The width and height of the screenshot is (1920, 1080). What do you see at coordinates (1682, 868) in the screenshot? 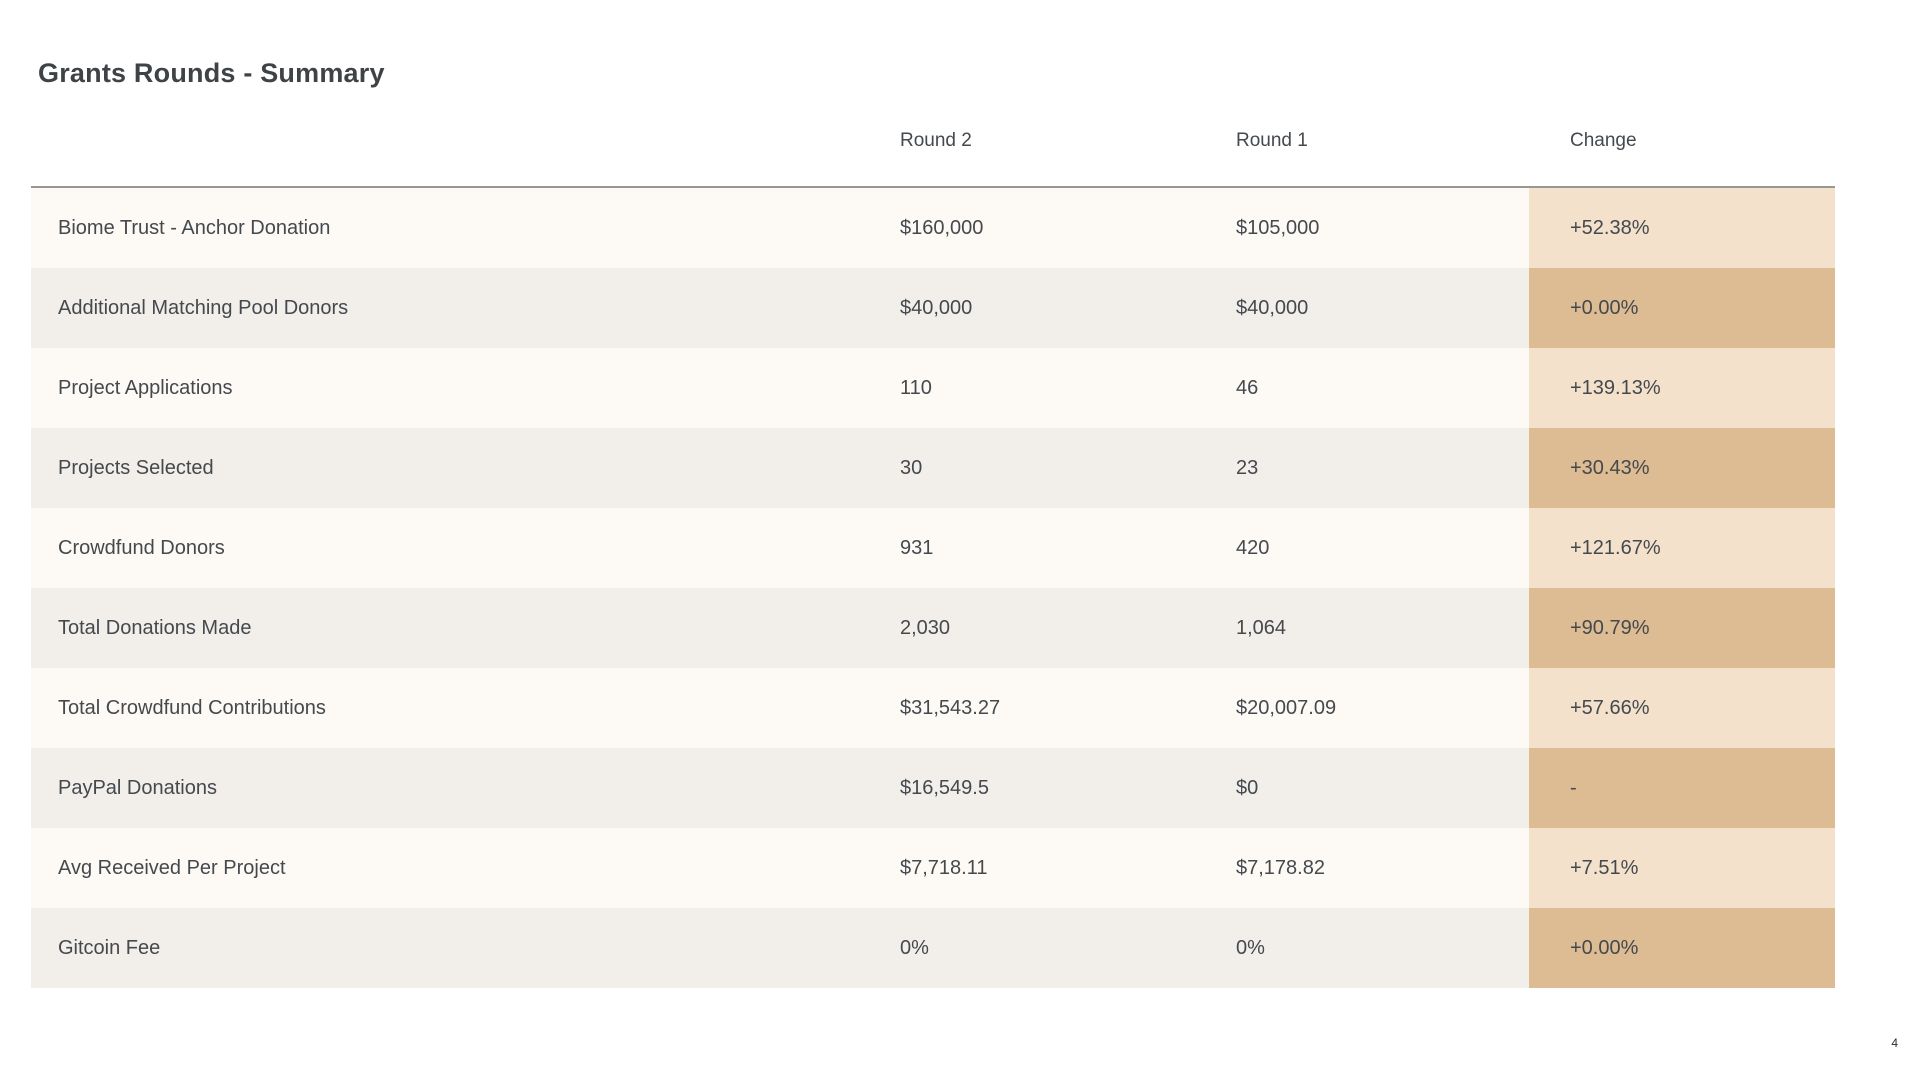
I see `row-change: +7.51%` at bounding box center [1682, 868].